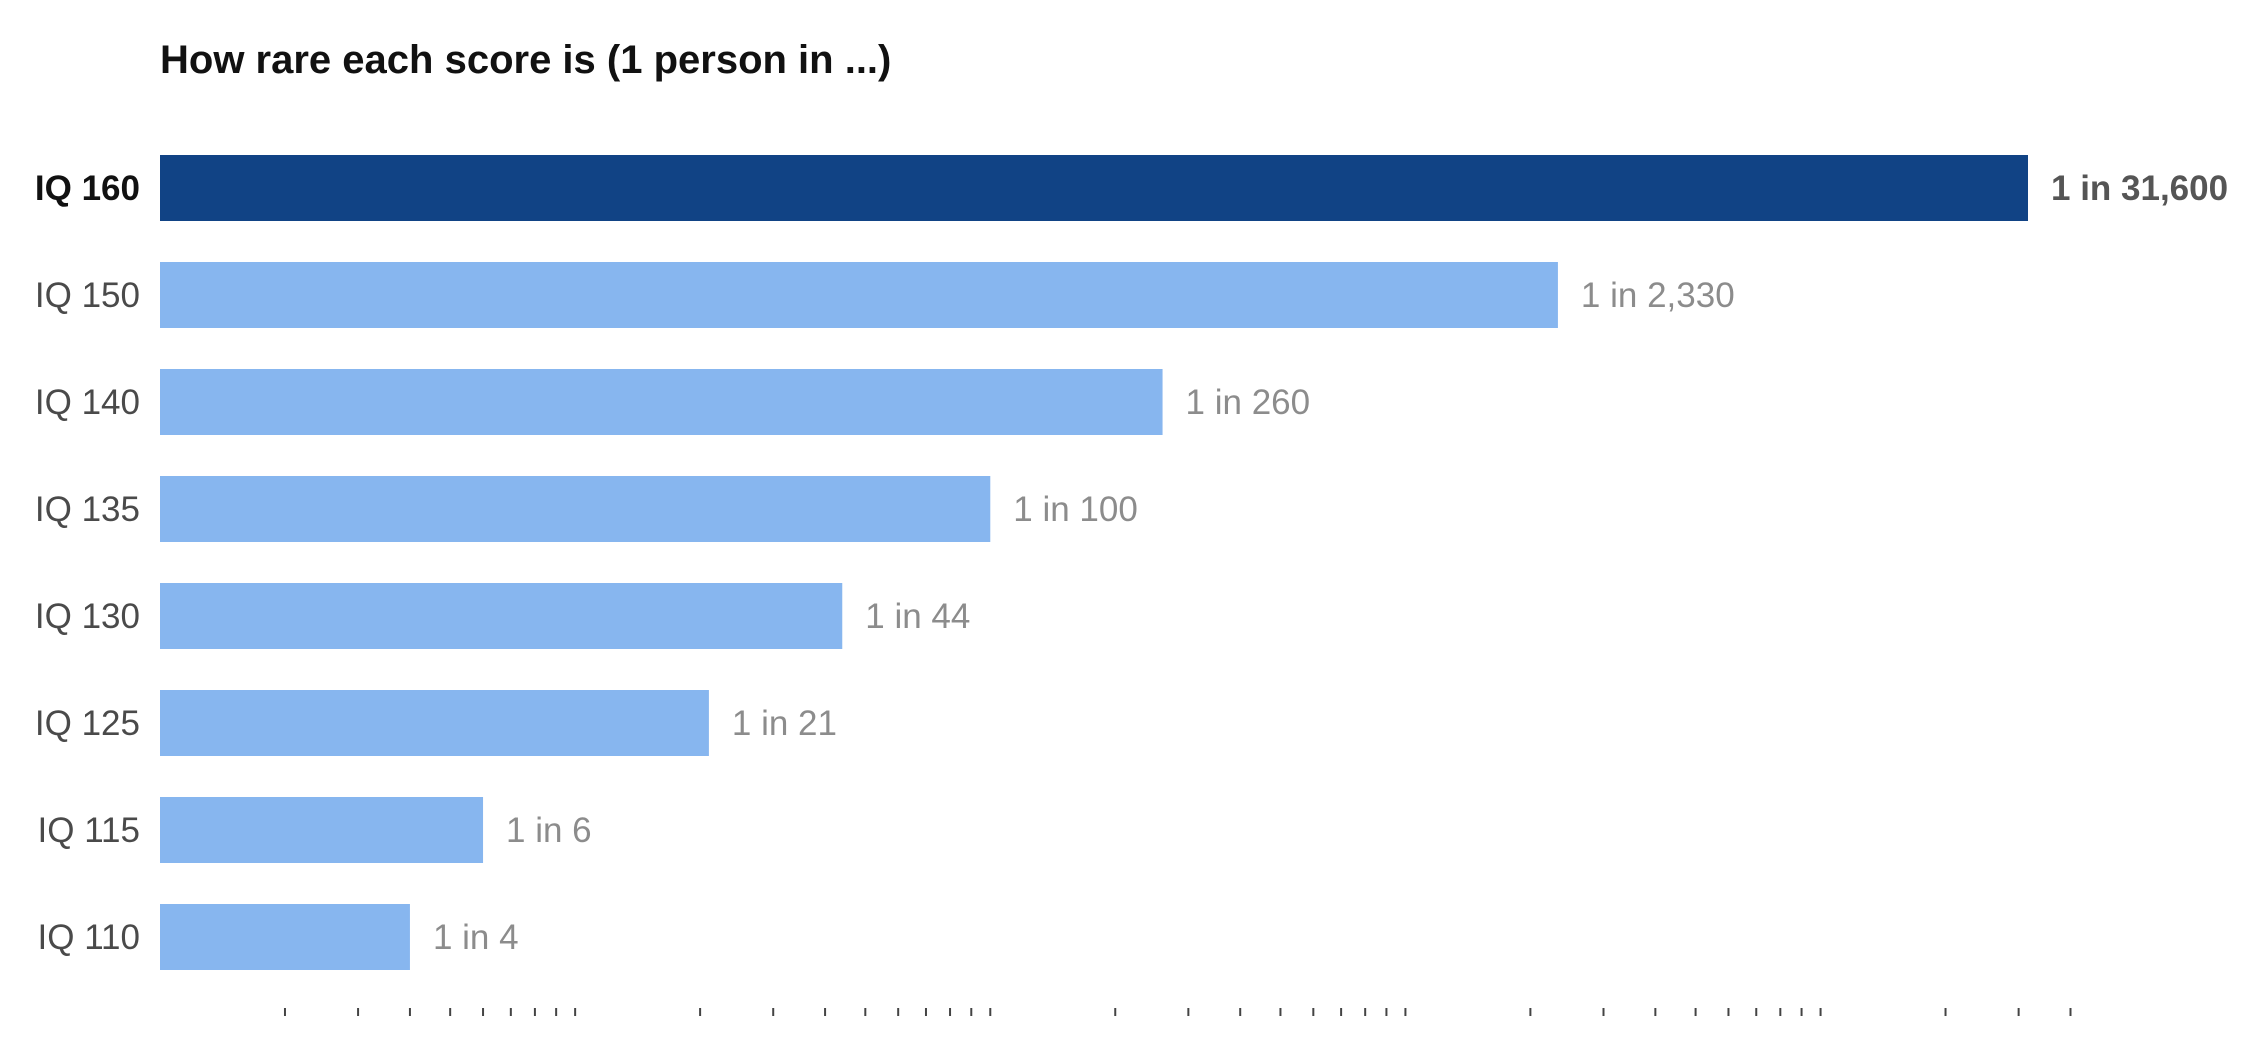  I want to click on value-label-iq-125: 1 in 21, so click(784, 723).